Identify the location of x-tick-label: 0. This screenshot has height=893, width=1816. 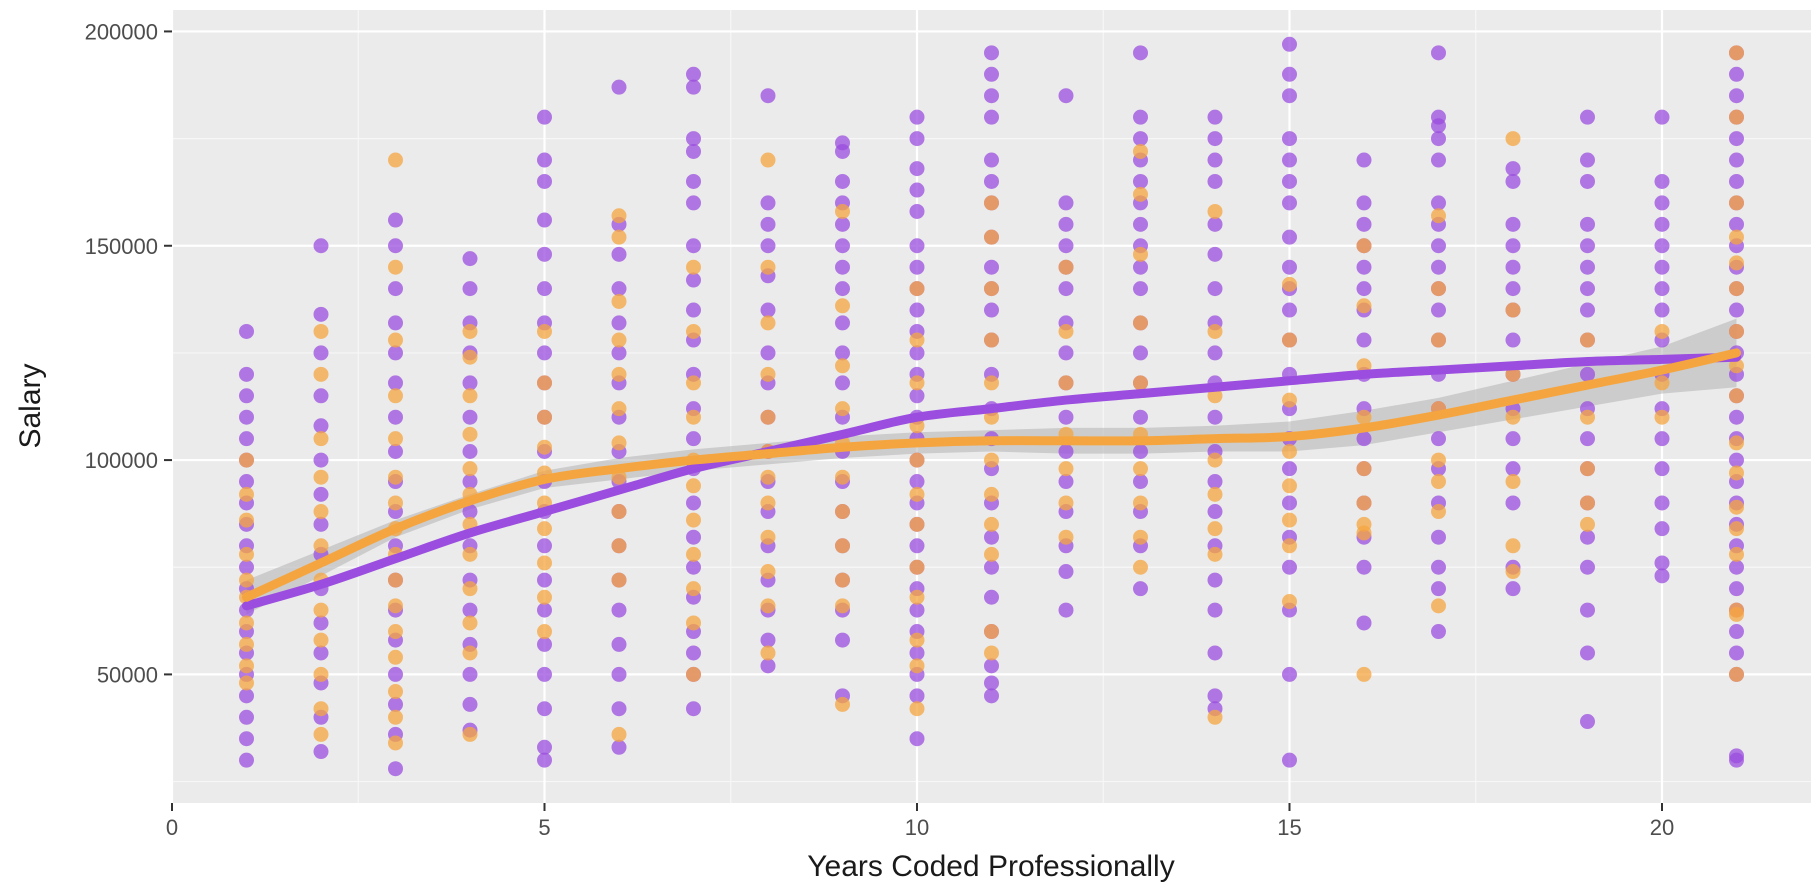
(172, 827).